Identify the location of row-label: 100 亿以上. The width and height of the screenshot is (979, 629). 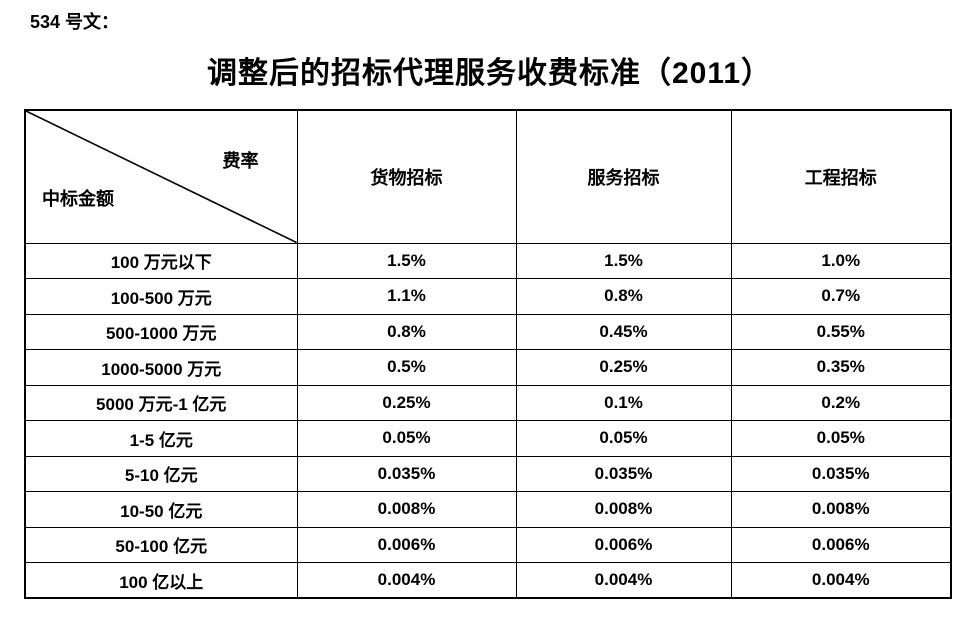
(161, 580).